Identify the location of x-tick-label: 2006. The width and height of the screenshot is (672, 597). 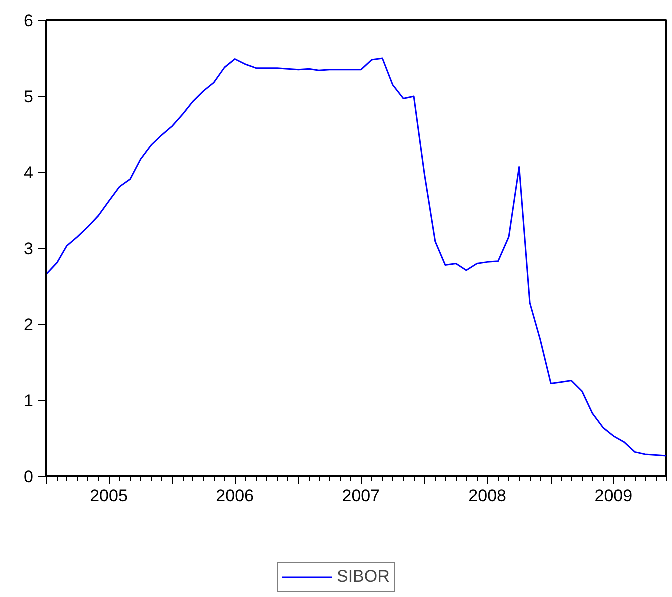
(235, 496).